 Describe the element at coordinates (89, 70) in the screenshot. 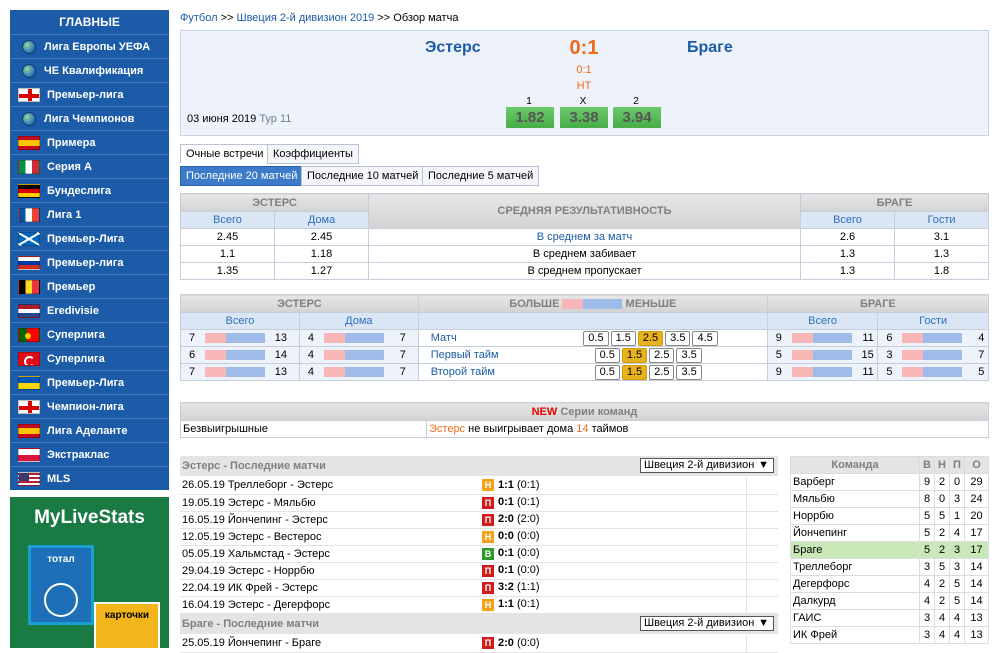

I see `sidebar-item: ЧЕ Квалификация` at that location.